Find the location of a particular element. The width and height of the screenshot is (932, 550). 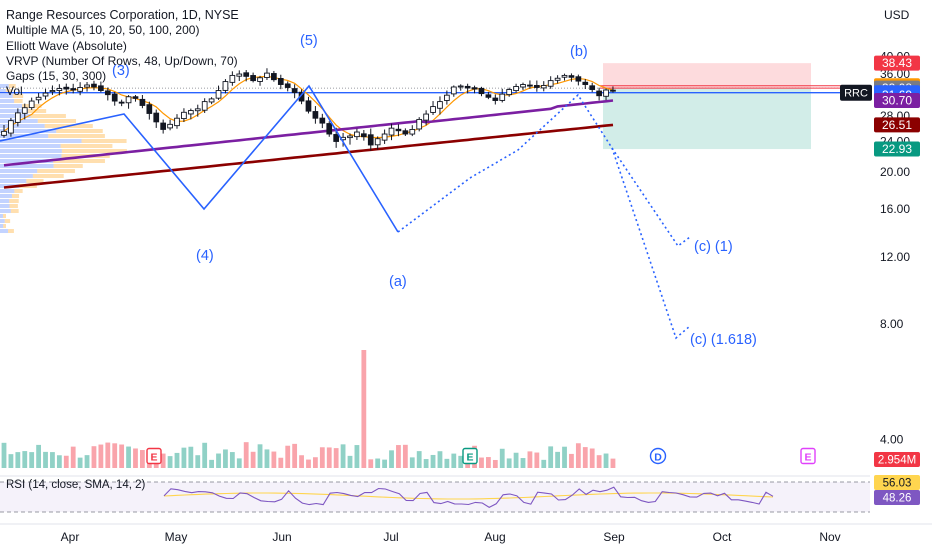

rsi-label: RSI (14, close, SMA, 14, 2) is located at coordinates (76, 485).